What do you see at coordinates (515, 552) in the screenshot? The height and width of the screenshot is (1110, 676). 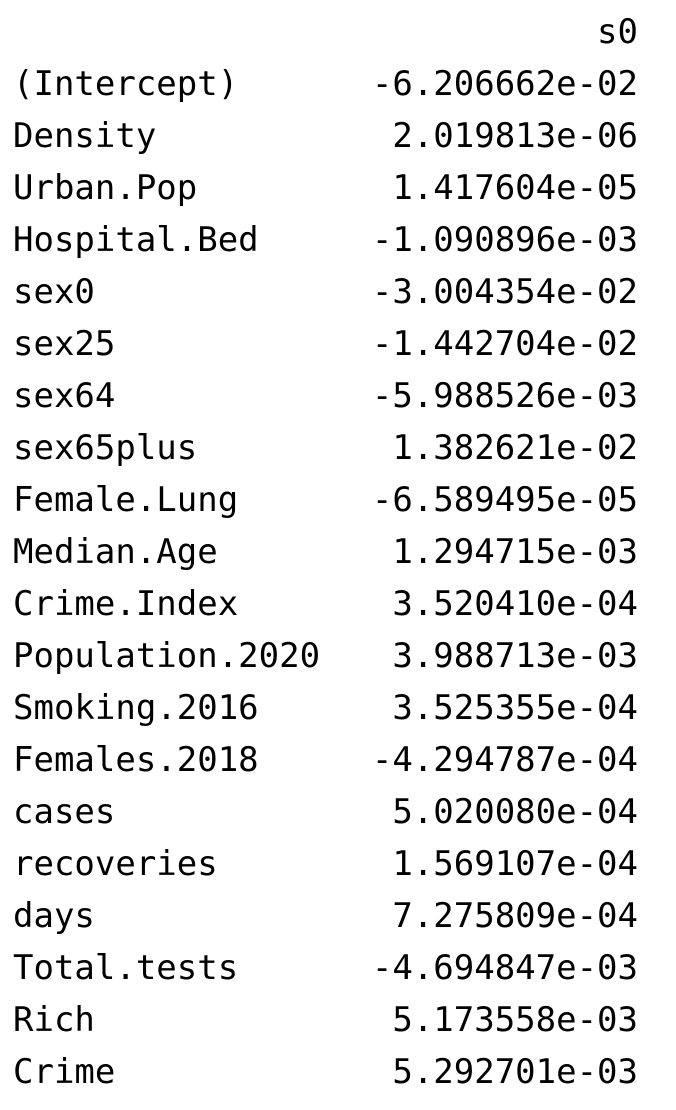 I see `coefficient-value: 1.294715e-03` at bounding box center [515, 552].